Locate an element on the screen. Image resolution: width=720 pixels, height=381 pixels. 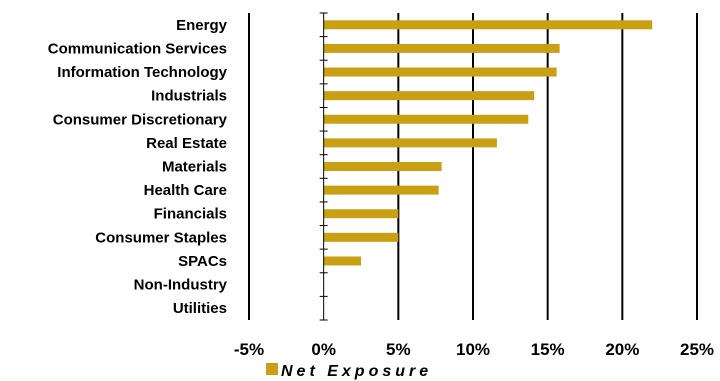
x-tick-label: 10% is located at coordinates (473, 349).